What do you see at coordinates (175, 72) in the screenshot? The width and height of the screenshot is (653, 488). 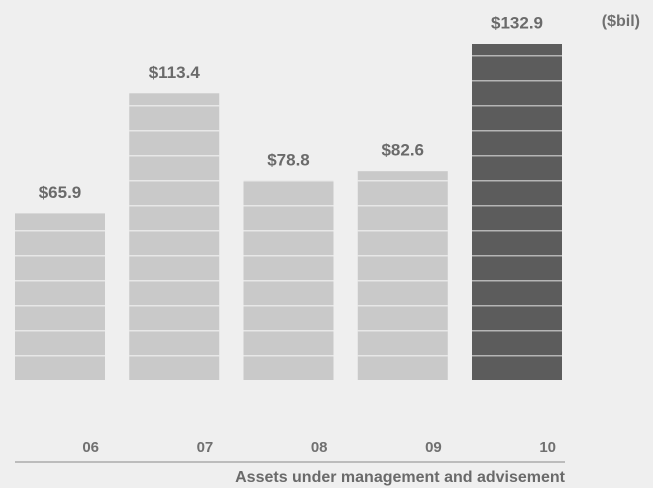 I see `value-label: $113.4` at bounding box center [175, 72].